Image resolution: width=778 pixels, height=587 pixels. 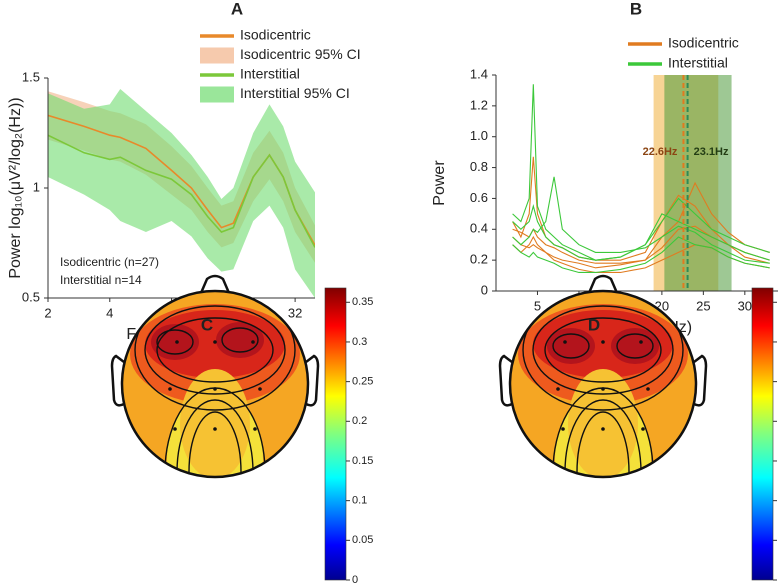 What do you see at coordinates (101, 280) in the screenshot?
I see `annotation: Interstitial n=14` at bounding box center [101, 280].